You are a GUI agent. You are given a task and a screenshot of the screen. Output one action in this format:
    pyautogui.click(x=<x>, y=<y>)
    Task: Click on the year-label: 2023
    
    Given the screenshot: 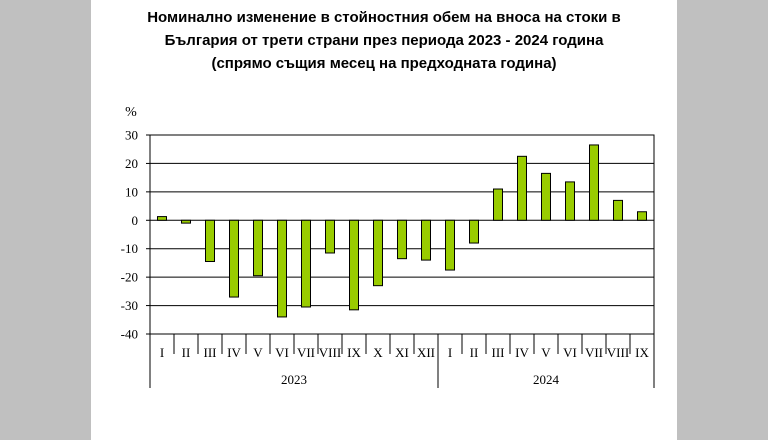 What is the action you would take?
    pyautogui.click(x=294, y=379)
    